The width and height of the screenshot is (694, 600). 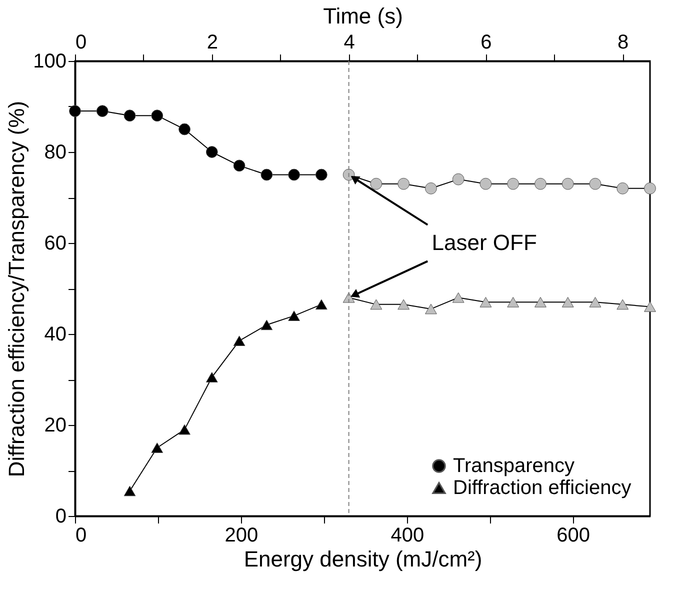 What do you see at coordinates (49, 61) in the screenshot?
I see `y-tick-label: 100` at bounding box center [49, 61].